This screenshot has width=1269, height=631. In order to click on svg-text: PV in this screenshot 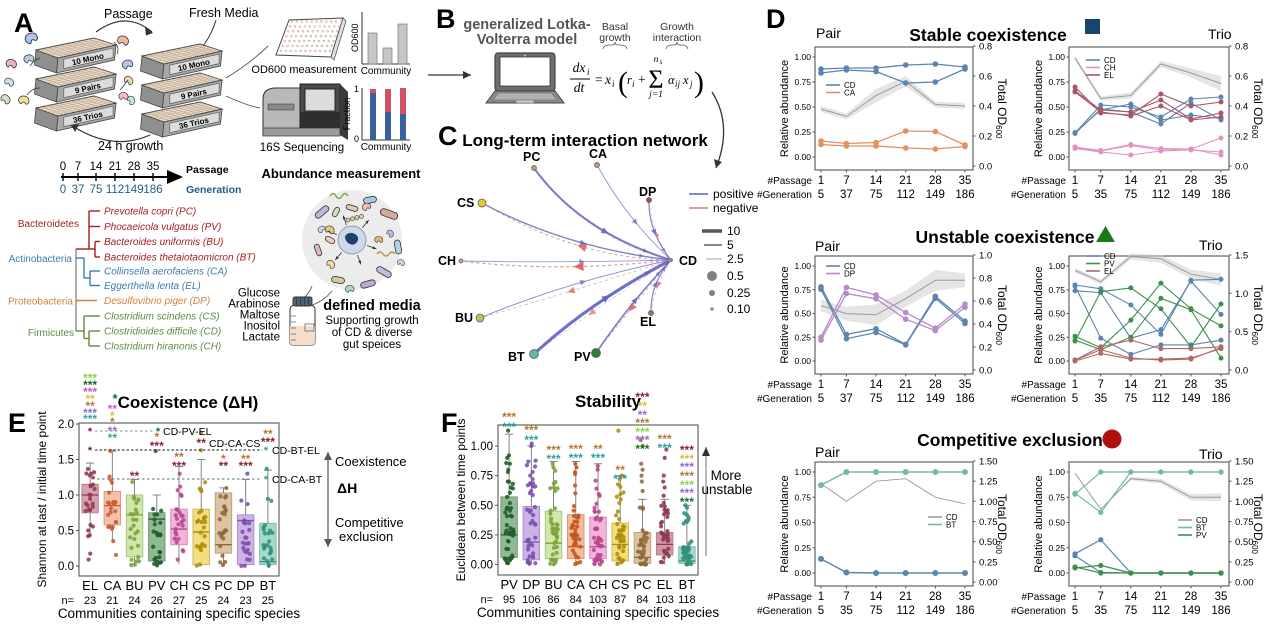, I will do `click(157, 585)`.